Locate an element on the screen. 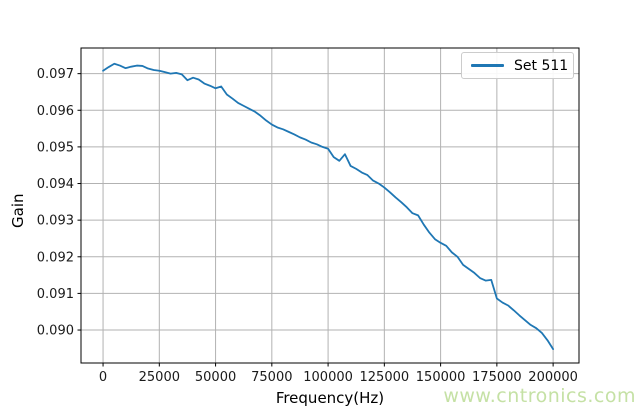  x-tick-label: 75000 is located at coordinates (271, 377).